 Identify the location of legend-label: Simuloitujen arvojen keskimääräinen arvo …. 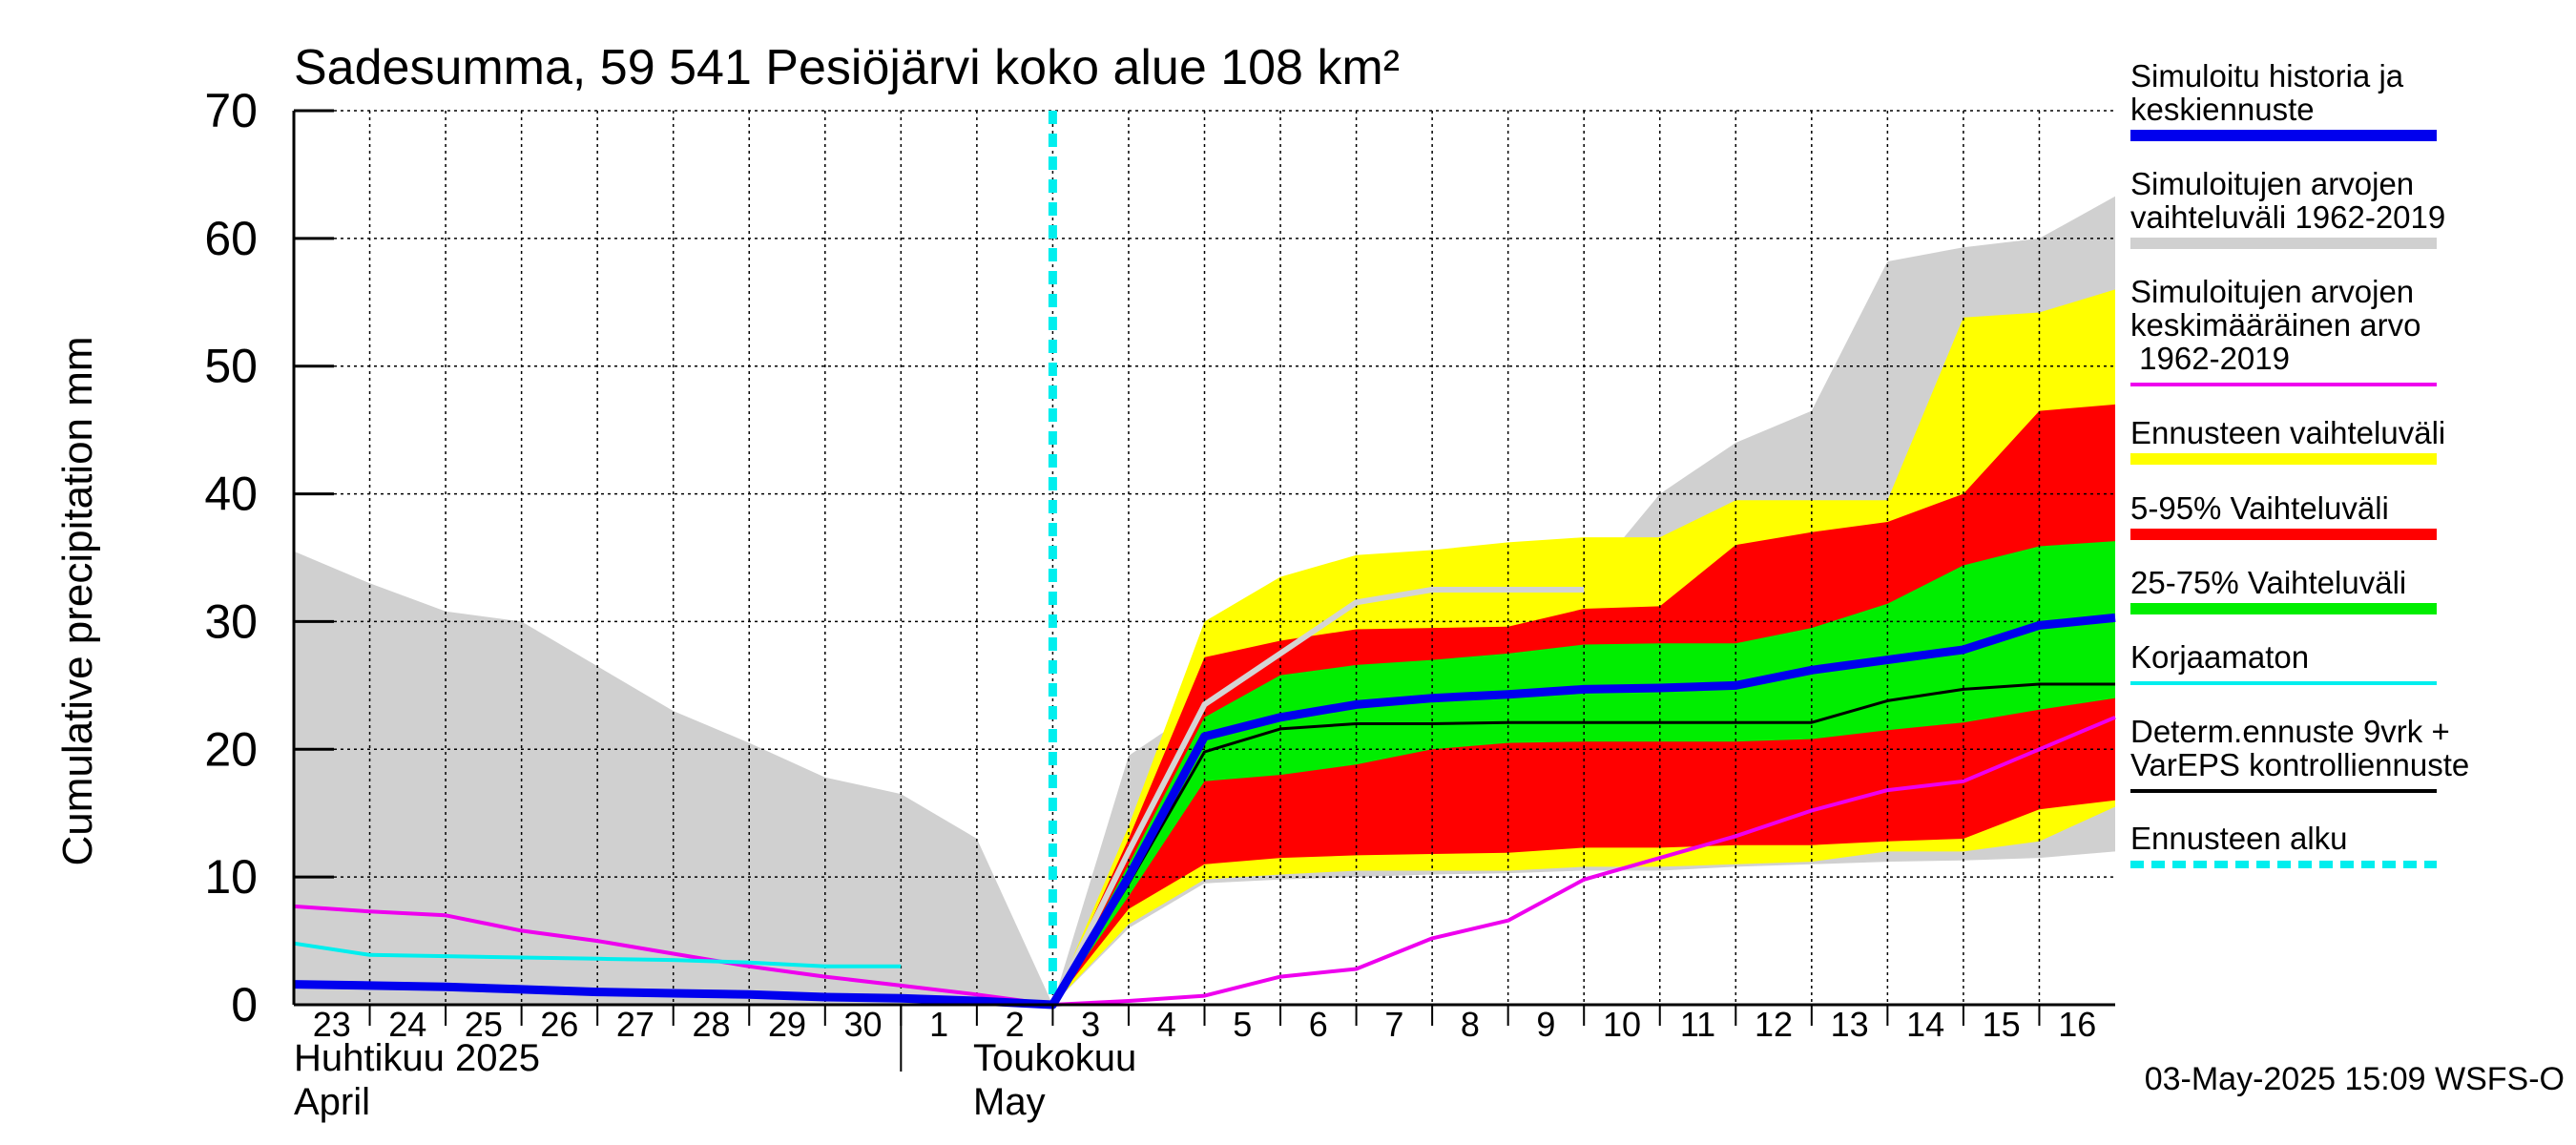
(2275, 325).